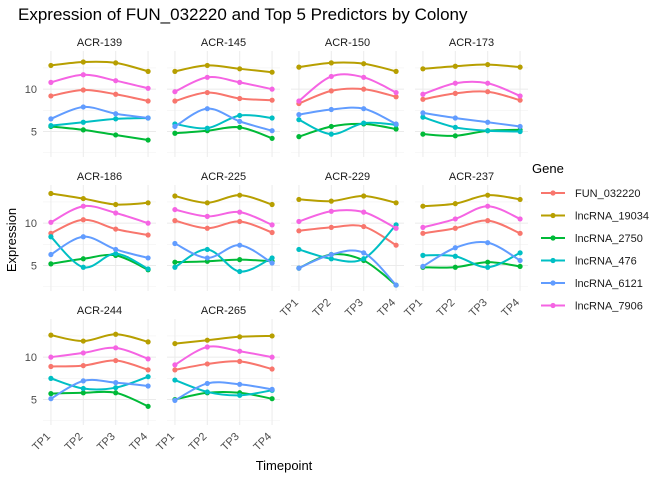 The height and width of the screenshot is (485, 672). I want to click on legend-item: lncRNA_2750, so click(592, 239).